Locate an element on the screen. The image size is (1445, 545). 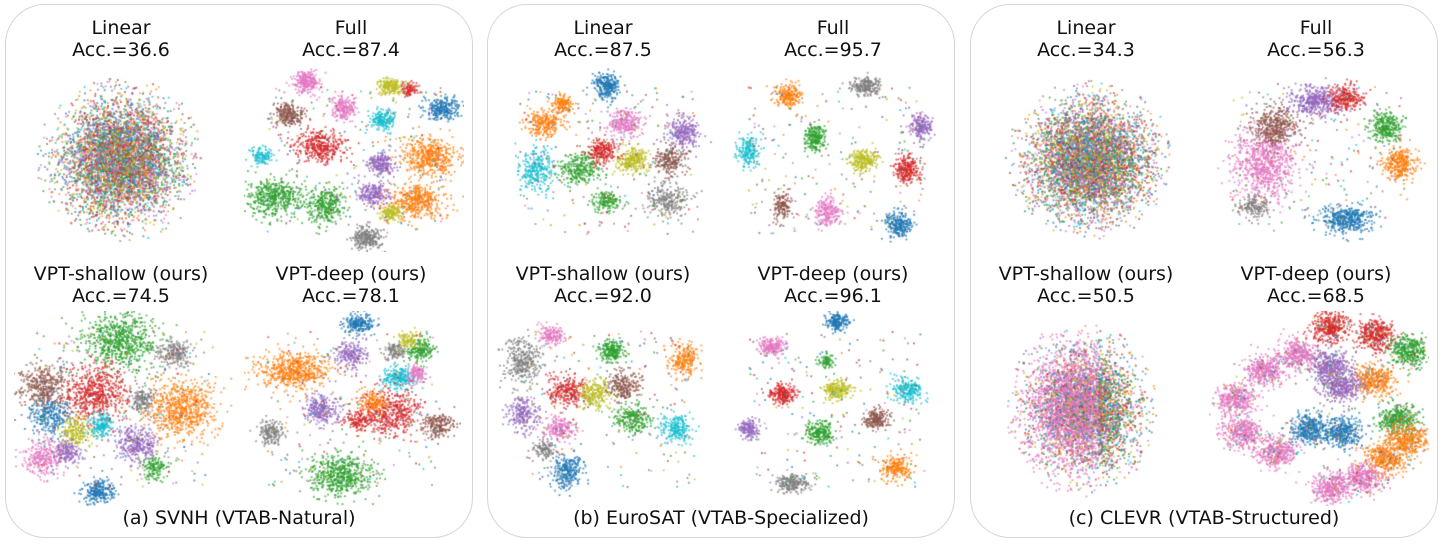
accuracy-label: Acc.=56.3 is located at coordinates (1316, 50).